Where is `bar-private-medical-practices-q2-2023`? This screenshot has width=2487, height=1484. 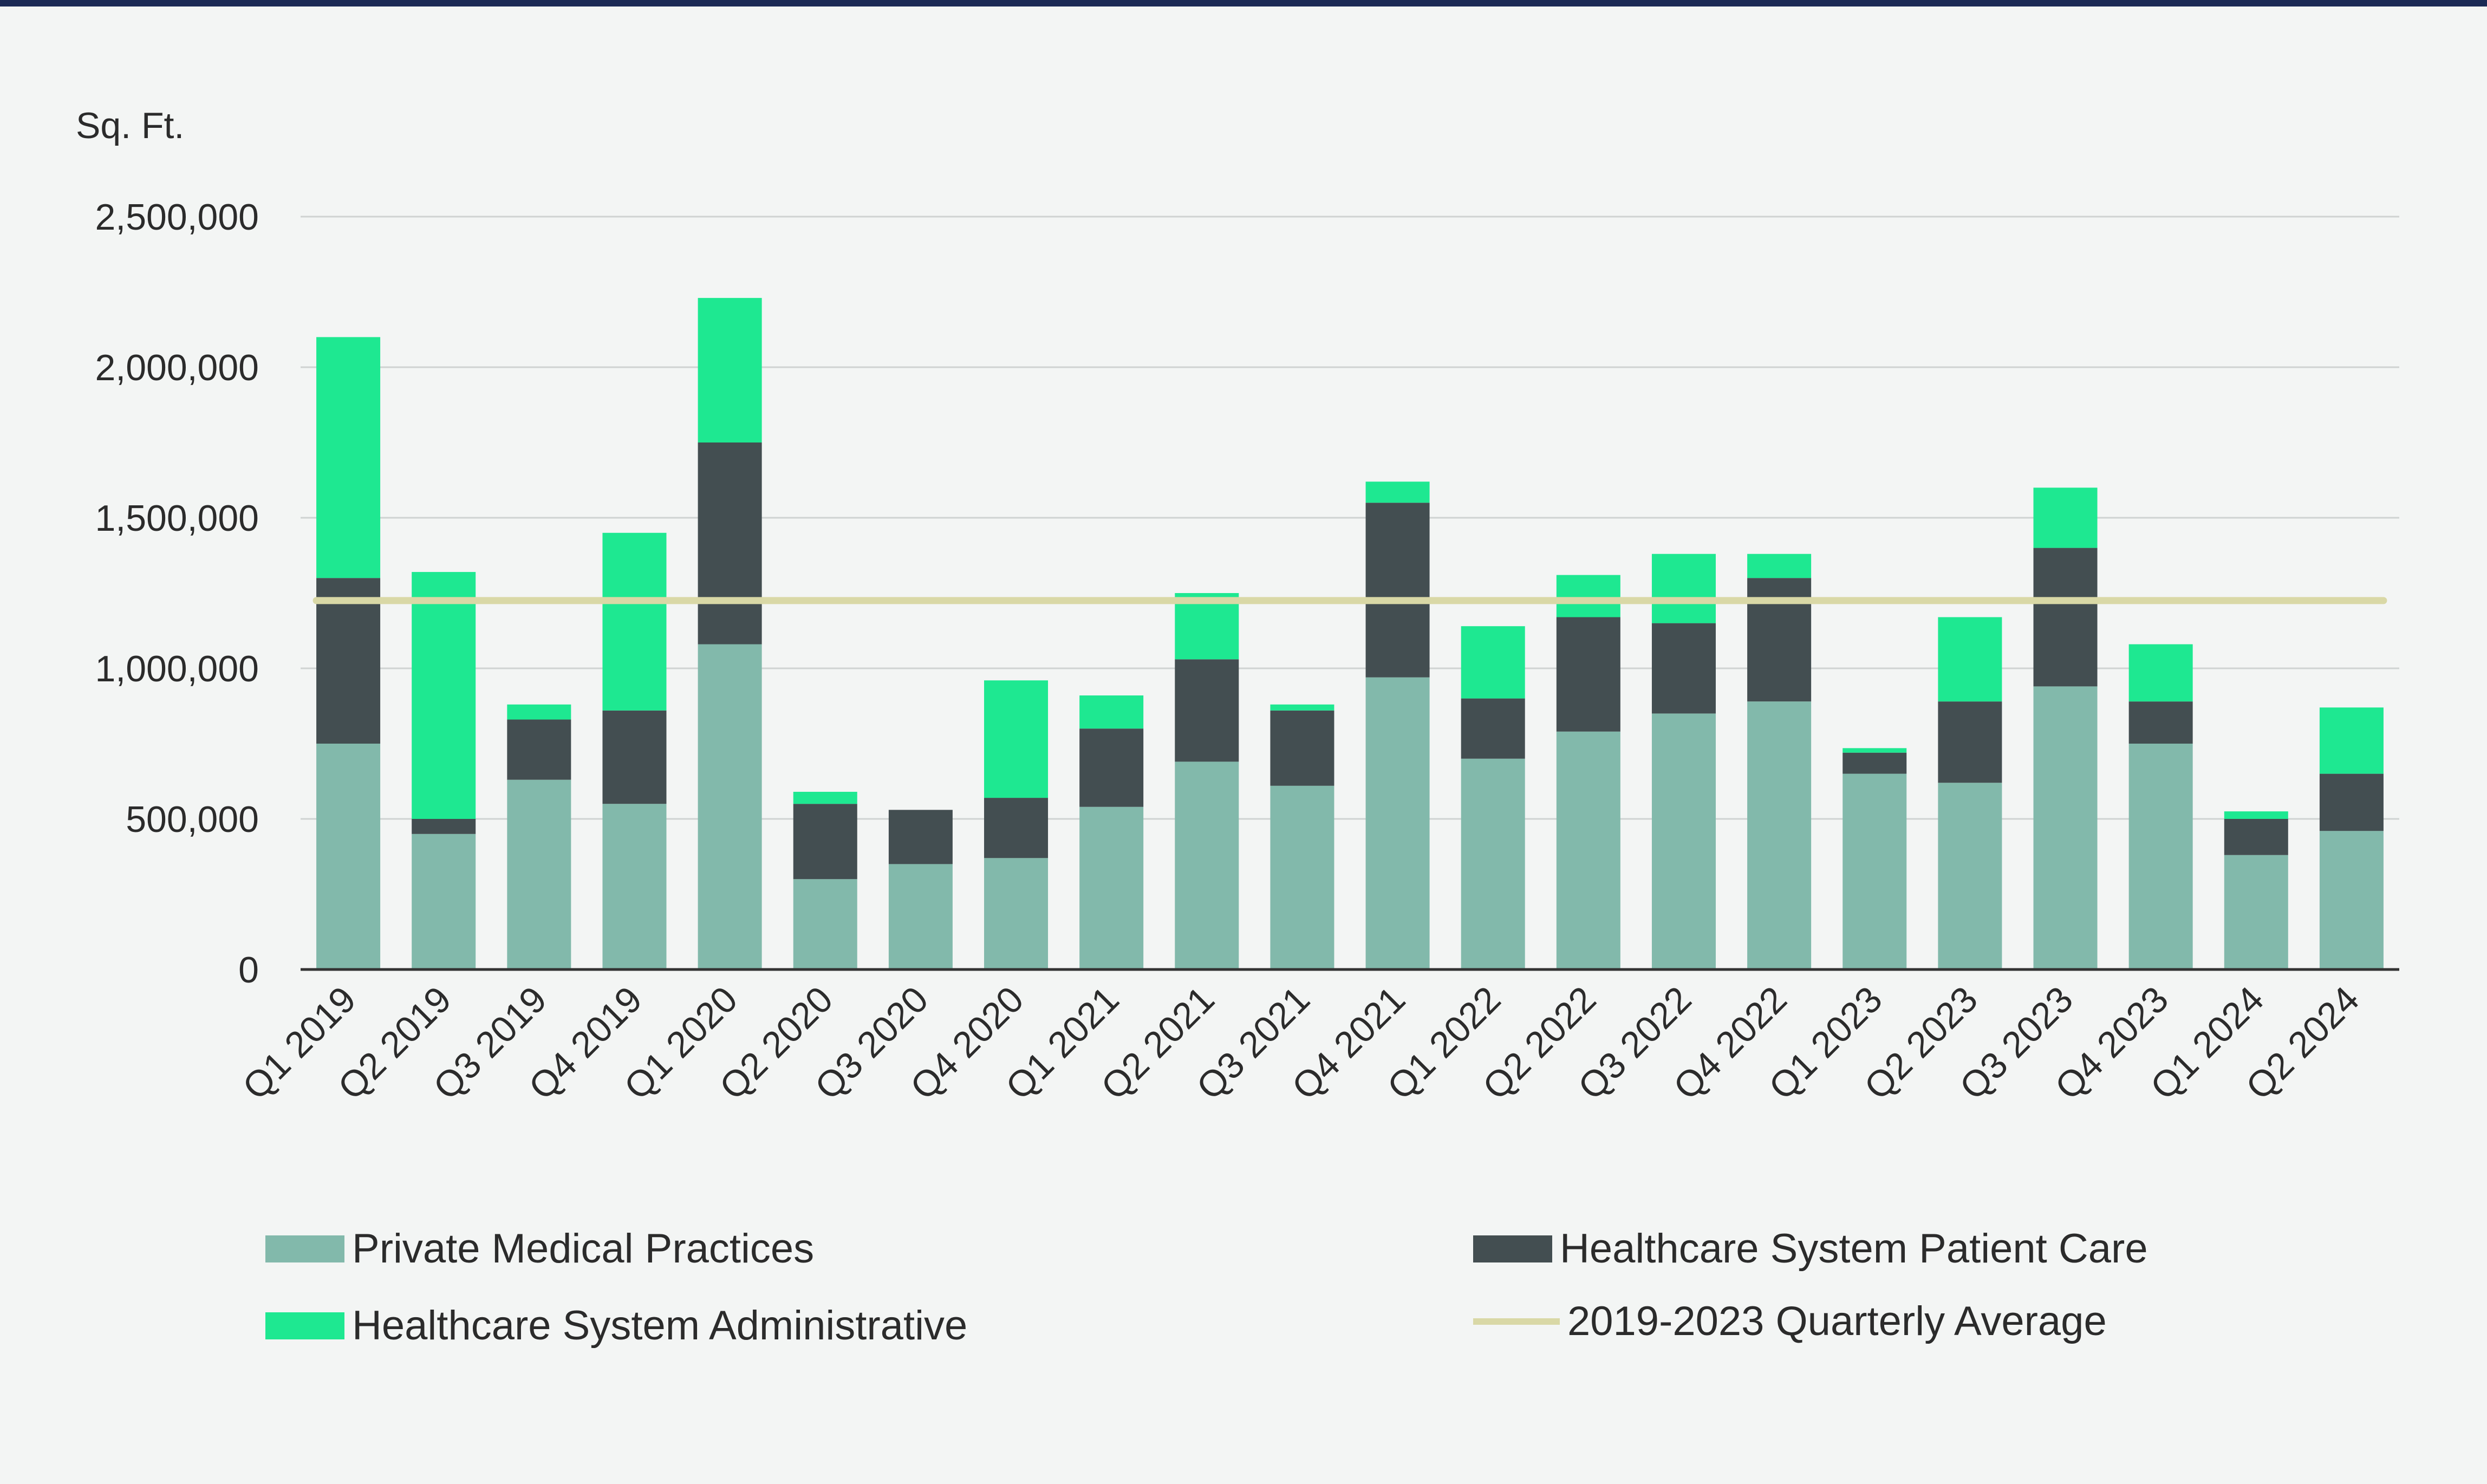
bar-private-medical-practices-q2-2023 is located at coordinates (1970, 876).